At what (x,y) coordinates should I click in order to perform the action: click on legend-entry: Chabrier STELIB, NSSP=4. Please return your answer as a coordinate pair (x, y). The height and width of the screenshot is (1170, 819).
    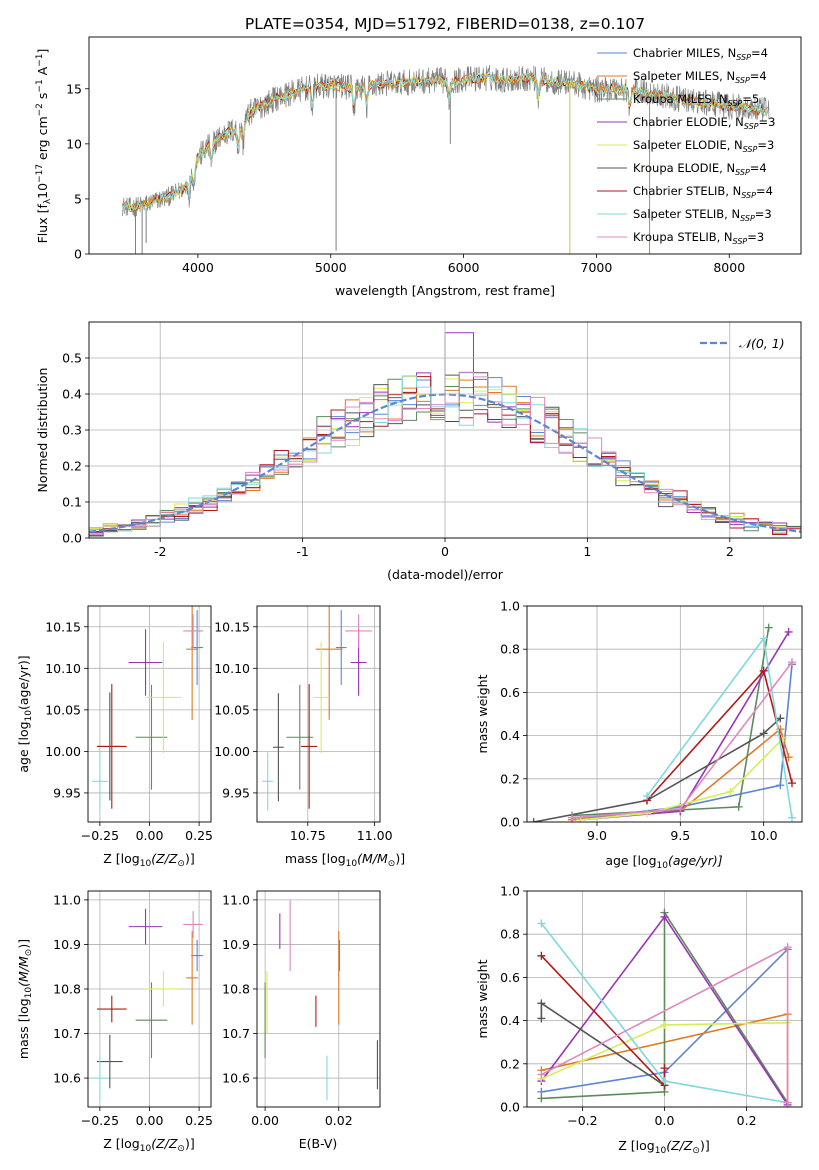
    Looking at the image, I should click on (703, 192).